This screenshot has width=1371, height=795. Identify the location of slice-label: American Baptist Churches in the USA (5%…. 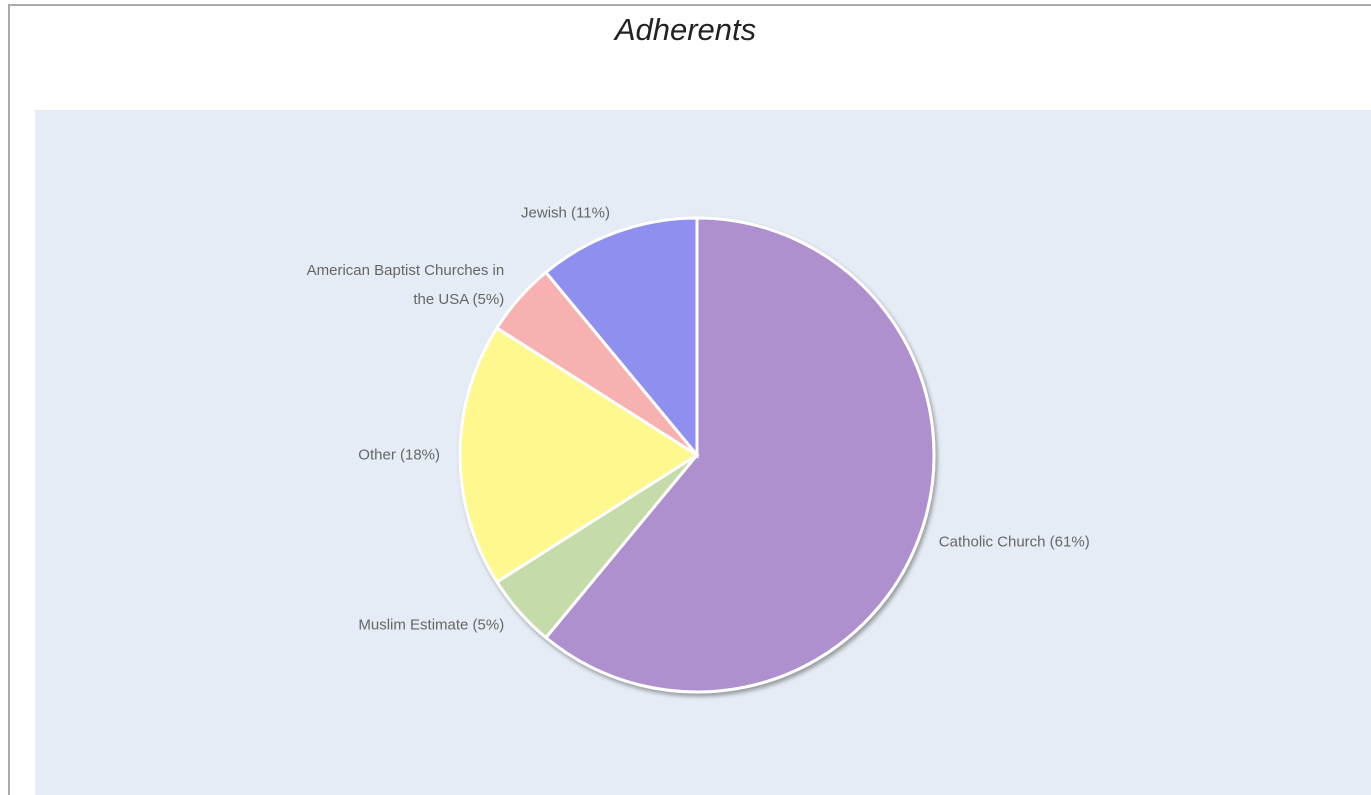
(405, 285).